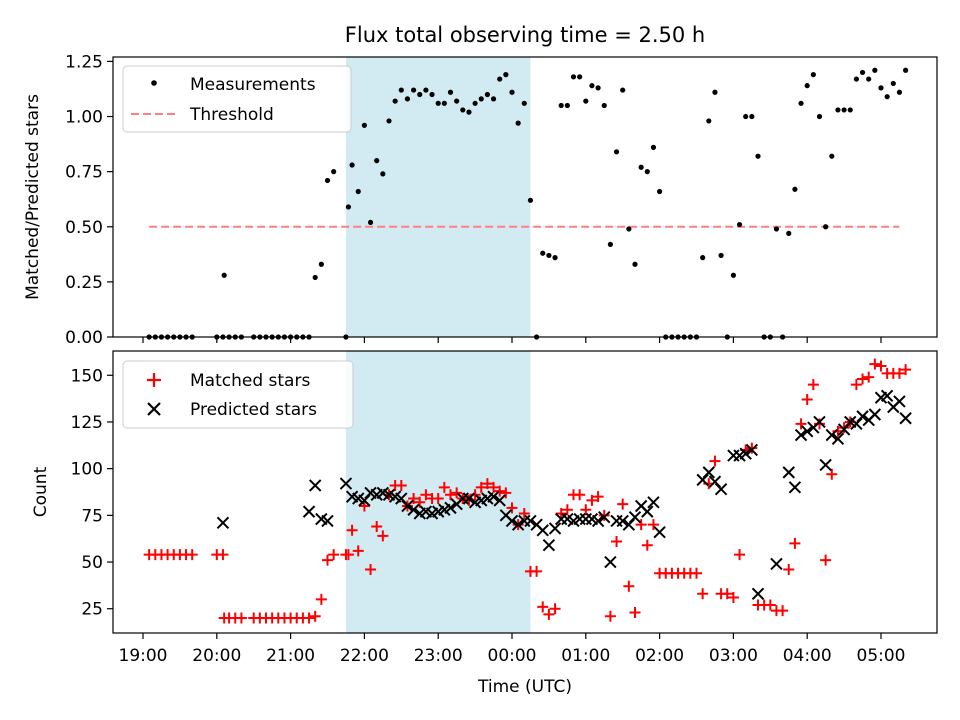 Image resolution: width=960 pixels, height=720 pixels. Describe the element at coordinates (87, 423) in the screenshot. I see `y-tick-label: 125` at that location.